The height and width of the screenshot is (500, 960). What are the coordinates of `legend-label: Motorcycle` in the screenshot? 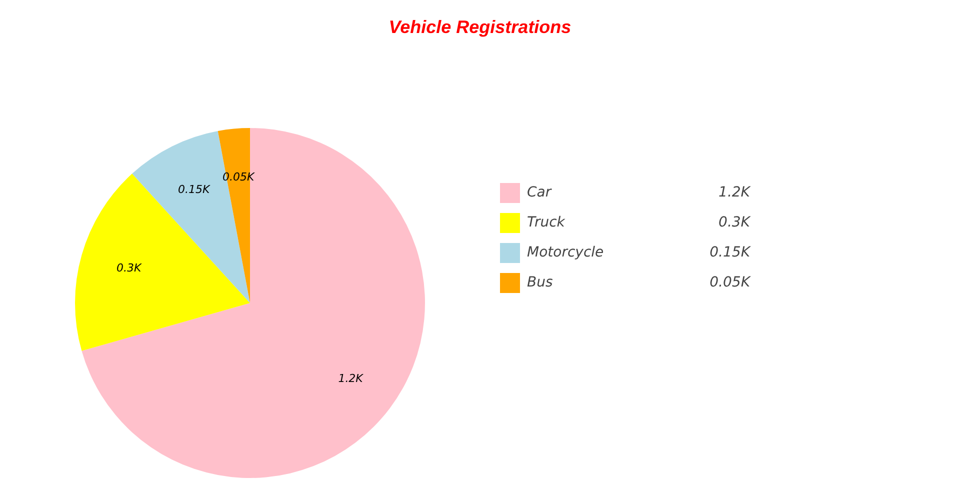 It's located at (565, 252).